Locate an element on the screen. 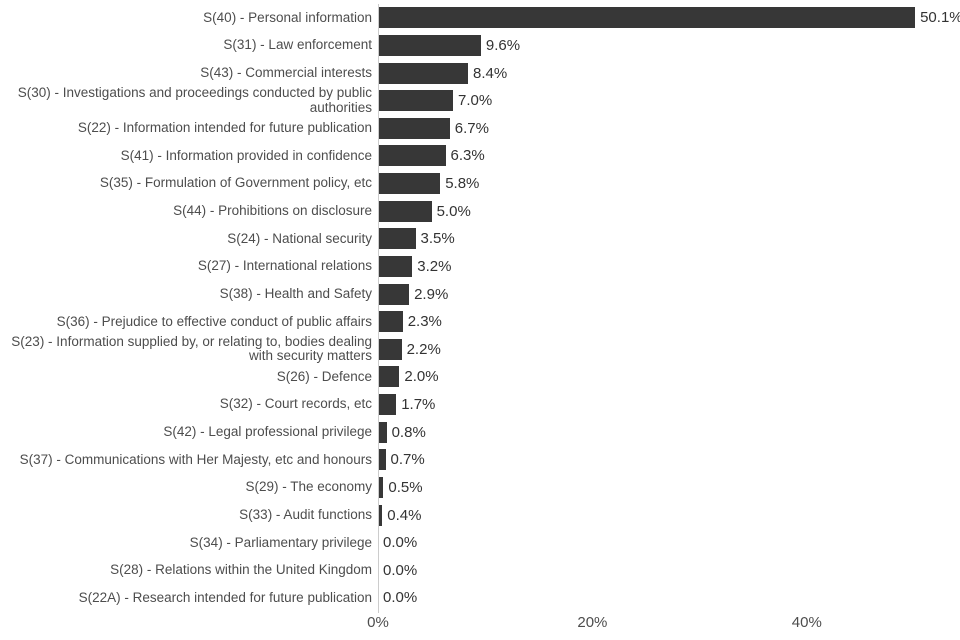 This screenshot has height=640, width=960. value-label: 2.2% is located at coordinates (423, 349).